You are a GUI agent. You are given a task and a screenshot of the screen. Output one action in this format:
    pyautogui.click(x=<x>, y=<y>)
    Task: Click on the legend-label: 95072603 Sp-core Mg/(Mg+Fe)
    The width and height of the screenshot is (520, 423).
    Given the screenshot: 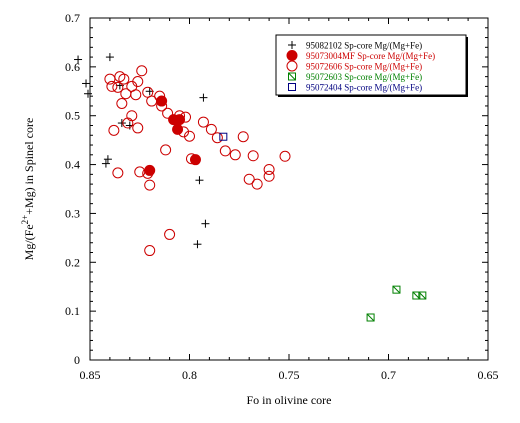 What is the action you would take?
    pyautogui.click(x=364, y=77)
    